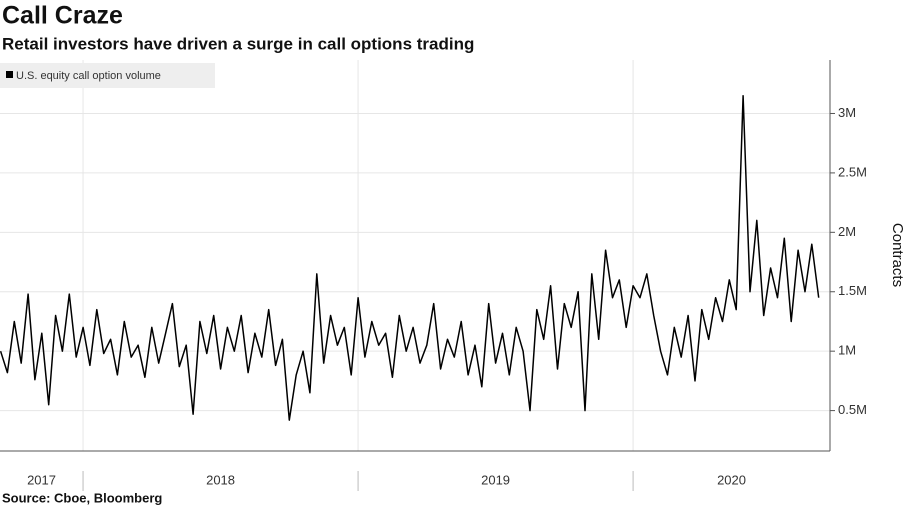 This screenshot has width=909, height=510. Describe the element at coordinates (495, 479) in the screenshot. I see `x-tick-label: 2019` at that location.